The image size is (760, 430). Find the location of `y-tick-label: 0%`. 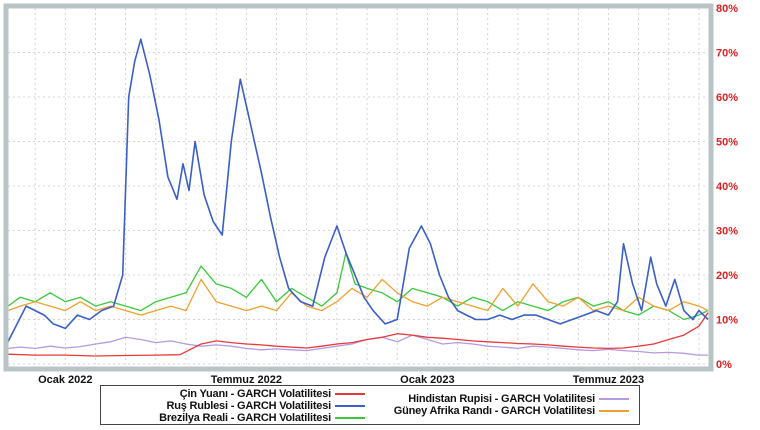

y-tick-label: 0% is located at coordinates (724, 365).